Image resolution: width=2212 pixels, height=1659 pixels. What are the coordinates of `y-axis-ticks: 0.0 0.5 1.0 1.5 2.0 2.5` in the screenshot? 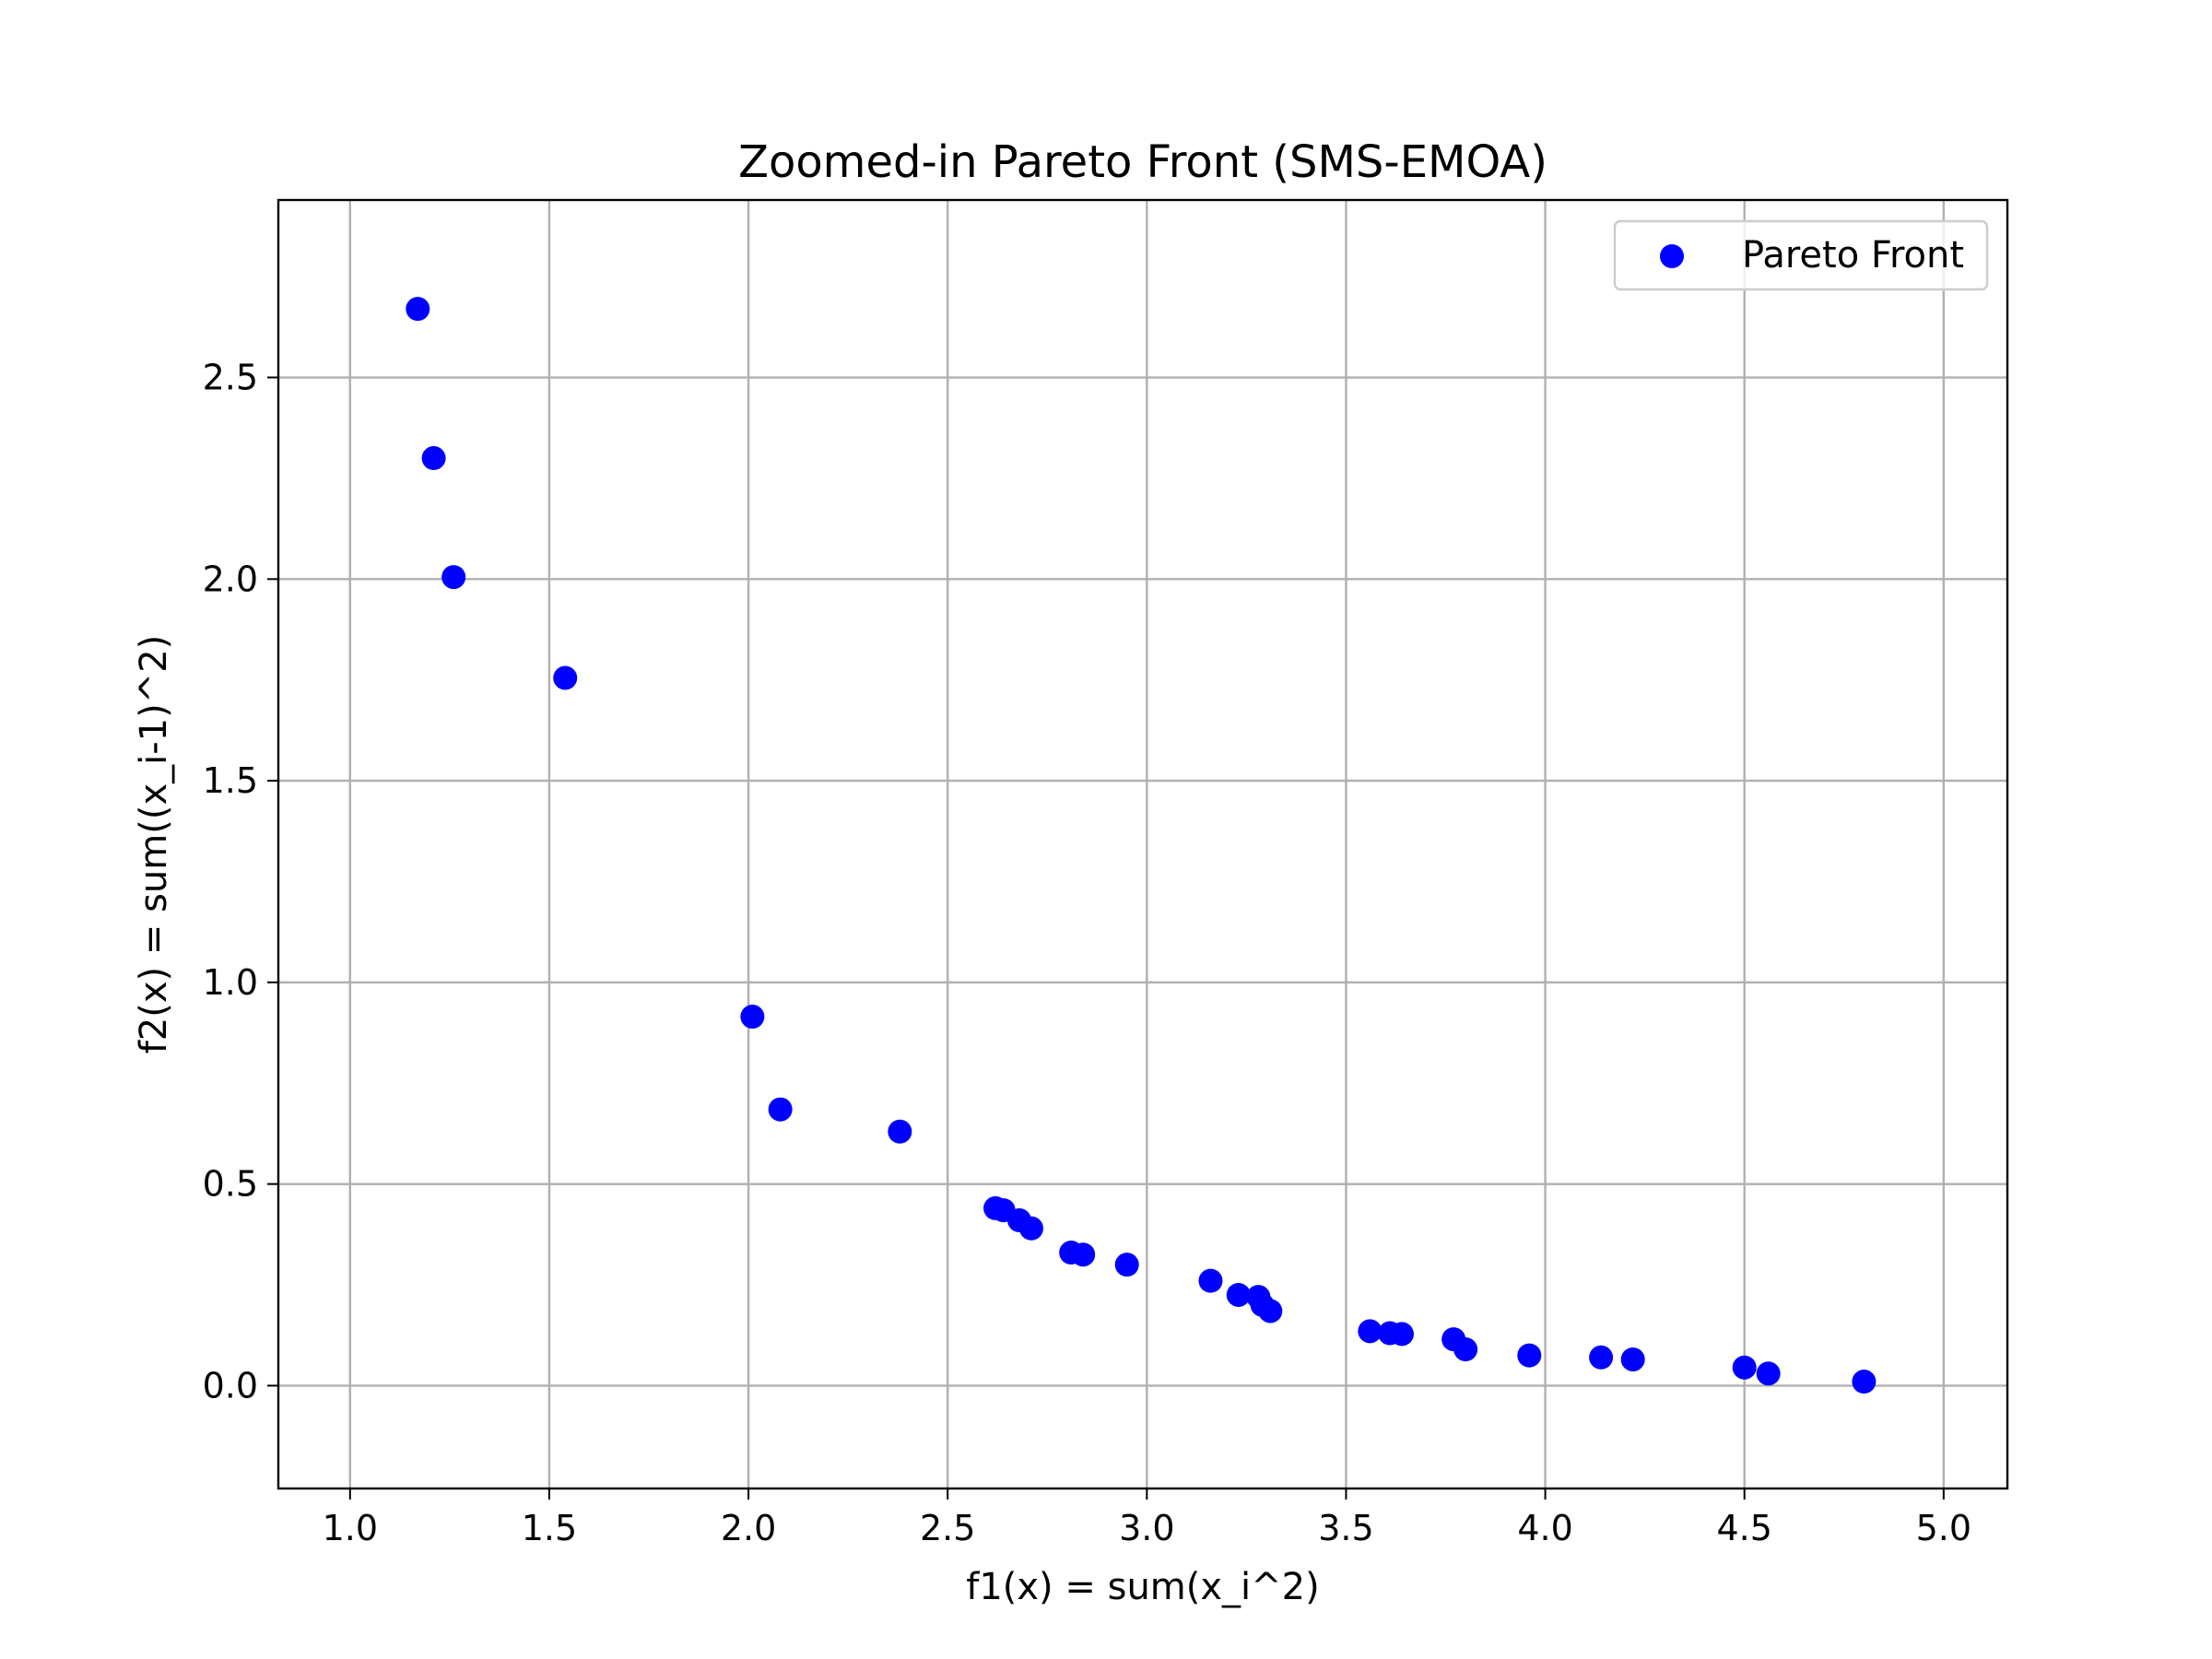 It's located at (240, 882).